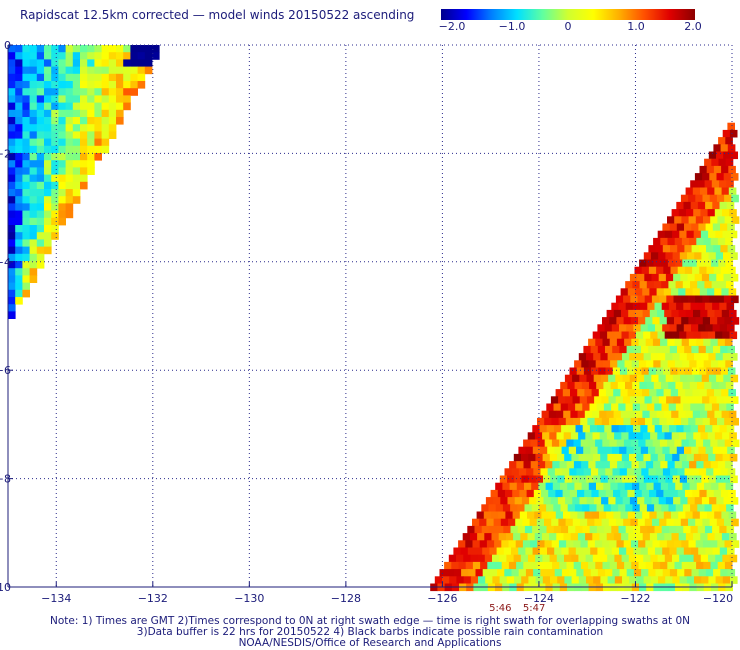 The image size is (740, 650). Describe the element at coordinates (568, 14) in the screenshot. I see `colorbar` at that location.